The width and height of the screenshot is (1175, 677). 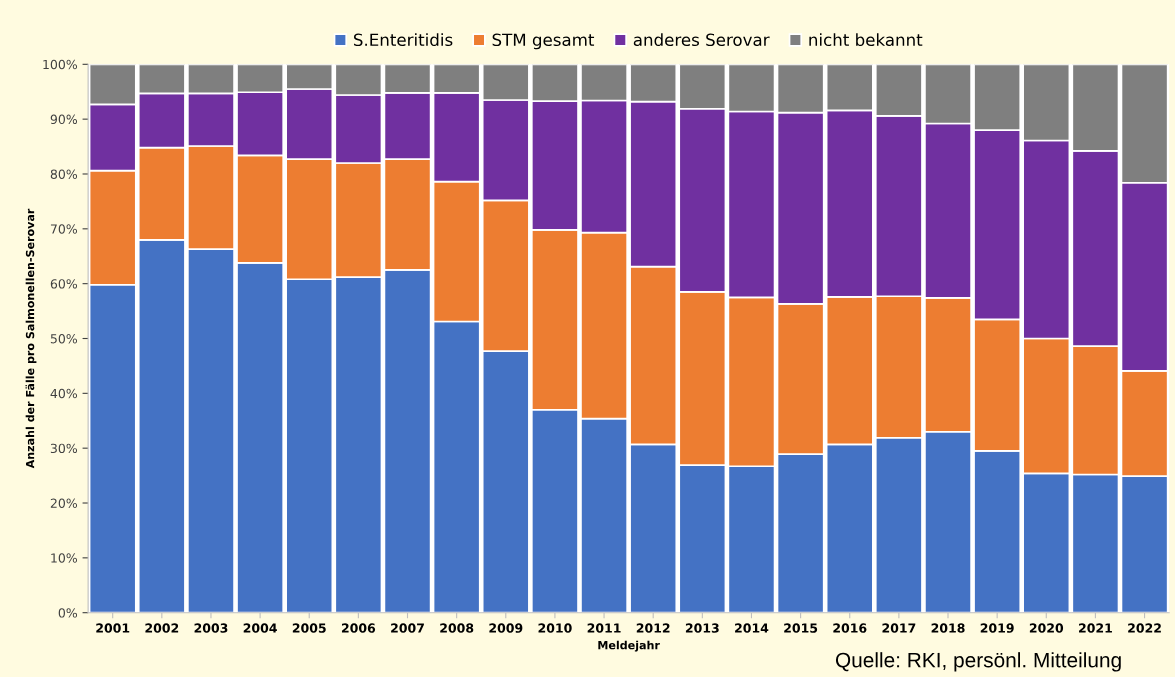 I want to click on y-tick-label: 10%, so click(x=64, y=558).